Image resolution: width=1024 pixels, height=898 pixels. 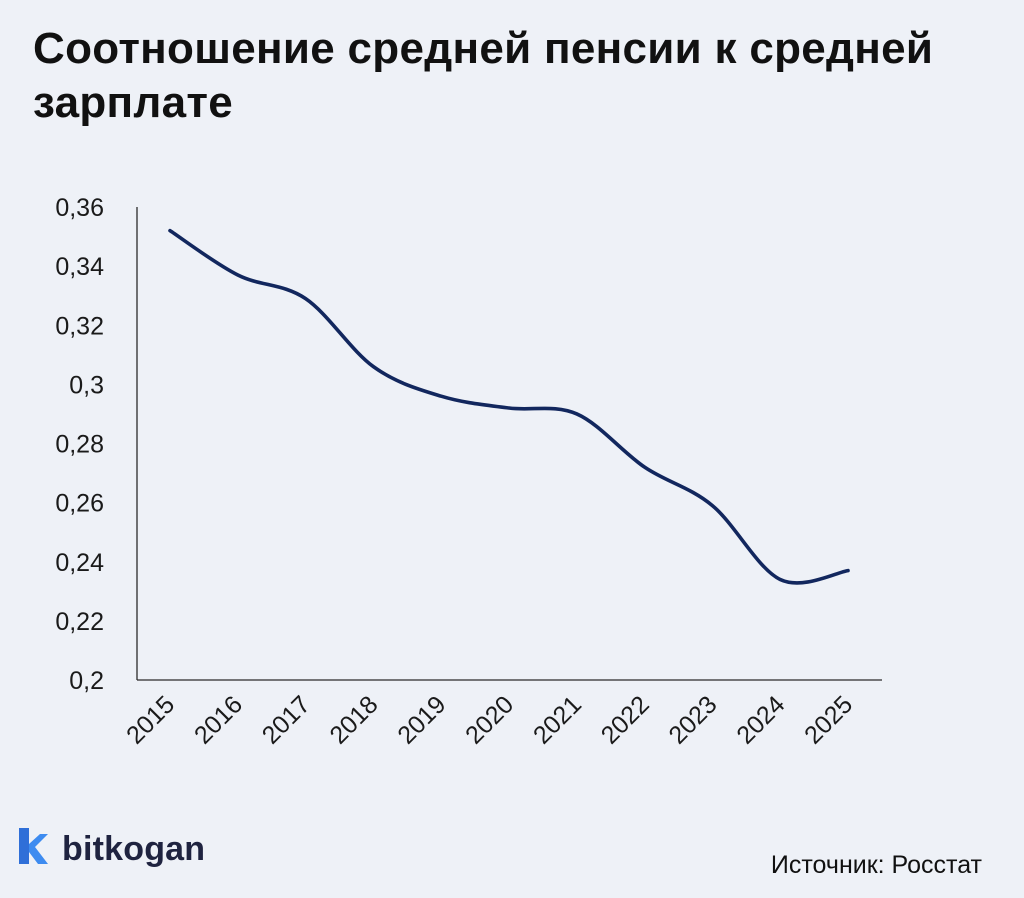 I want to click on source-note: Источник: Росстат, so click(x=876, y=865).